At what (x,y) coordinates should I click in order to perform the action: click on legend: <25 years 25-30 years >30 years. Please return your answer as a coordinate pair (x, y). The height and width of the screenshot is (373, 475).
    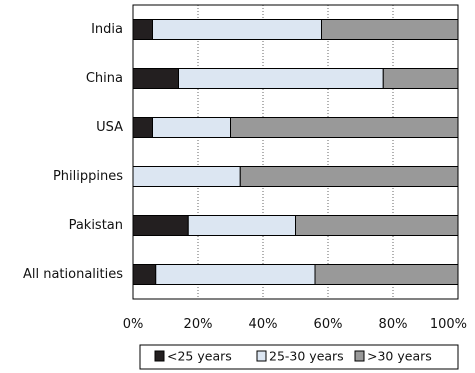
    Looking at the image, I should click on (299, 357).